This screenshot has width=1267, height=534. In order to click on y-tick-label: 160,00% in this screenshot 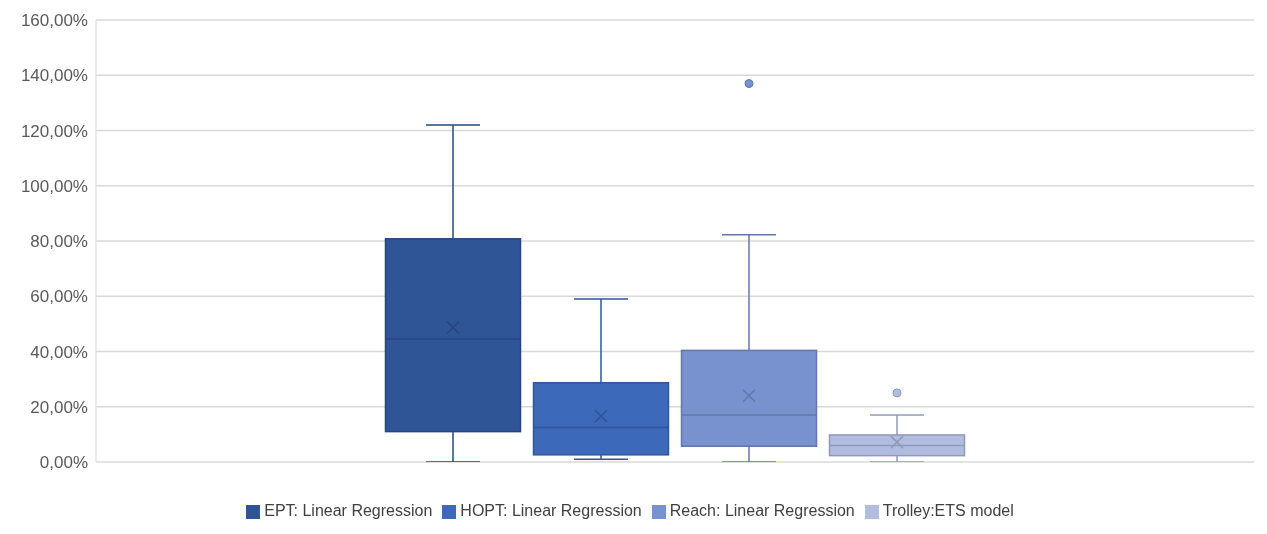, I will do `click(54, 21)`.